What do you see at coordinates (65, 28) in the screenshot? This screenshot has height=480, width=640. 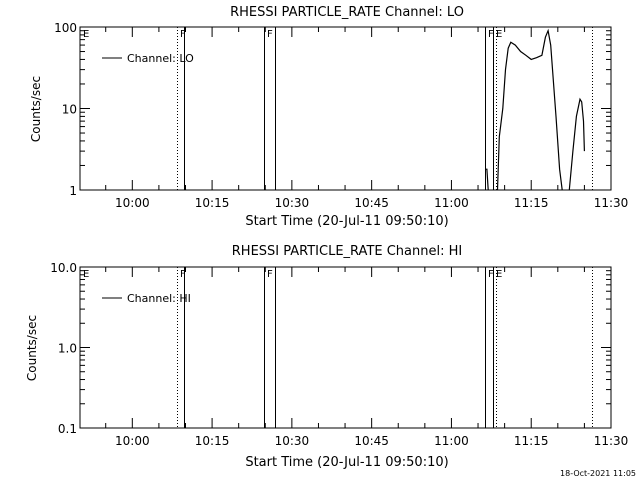 I see `y-tick-label: 100` at bounding box center [65, 28].